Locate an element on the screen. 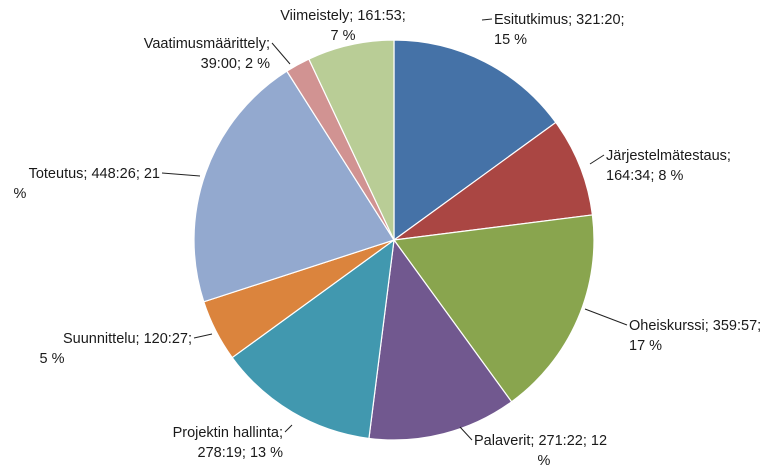 The image size is (781, 476). slice-label: Järjestelmätestaus; 164:34; 8 % is located at coordinates (668, 166).